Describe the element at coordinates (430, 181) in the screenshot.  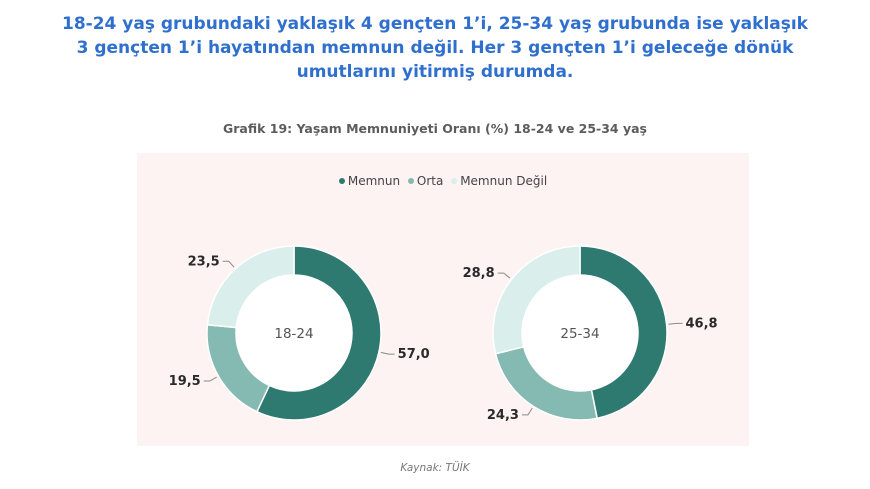
I see `legend-label-orta: Orta` at that location.